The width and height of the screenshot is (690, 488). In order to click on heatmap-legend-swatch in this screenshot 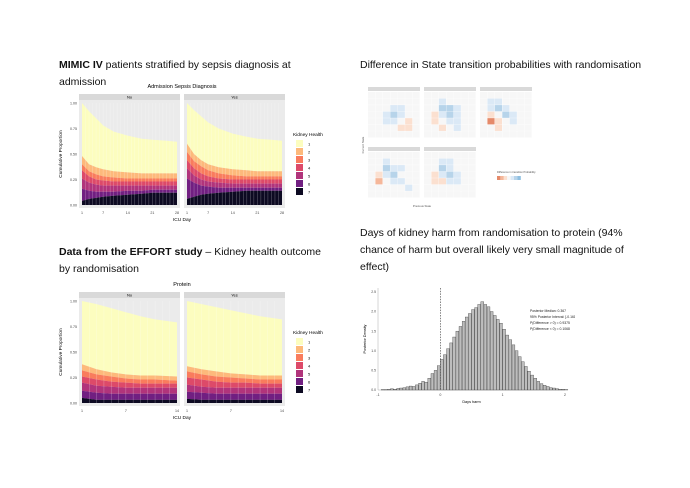, I will do `click(516, 178)`.